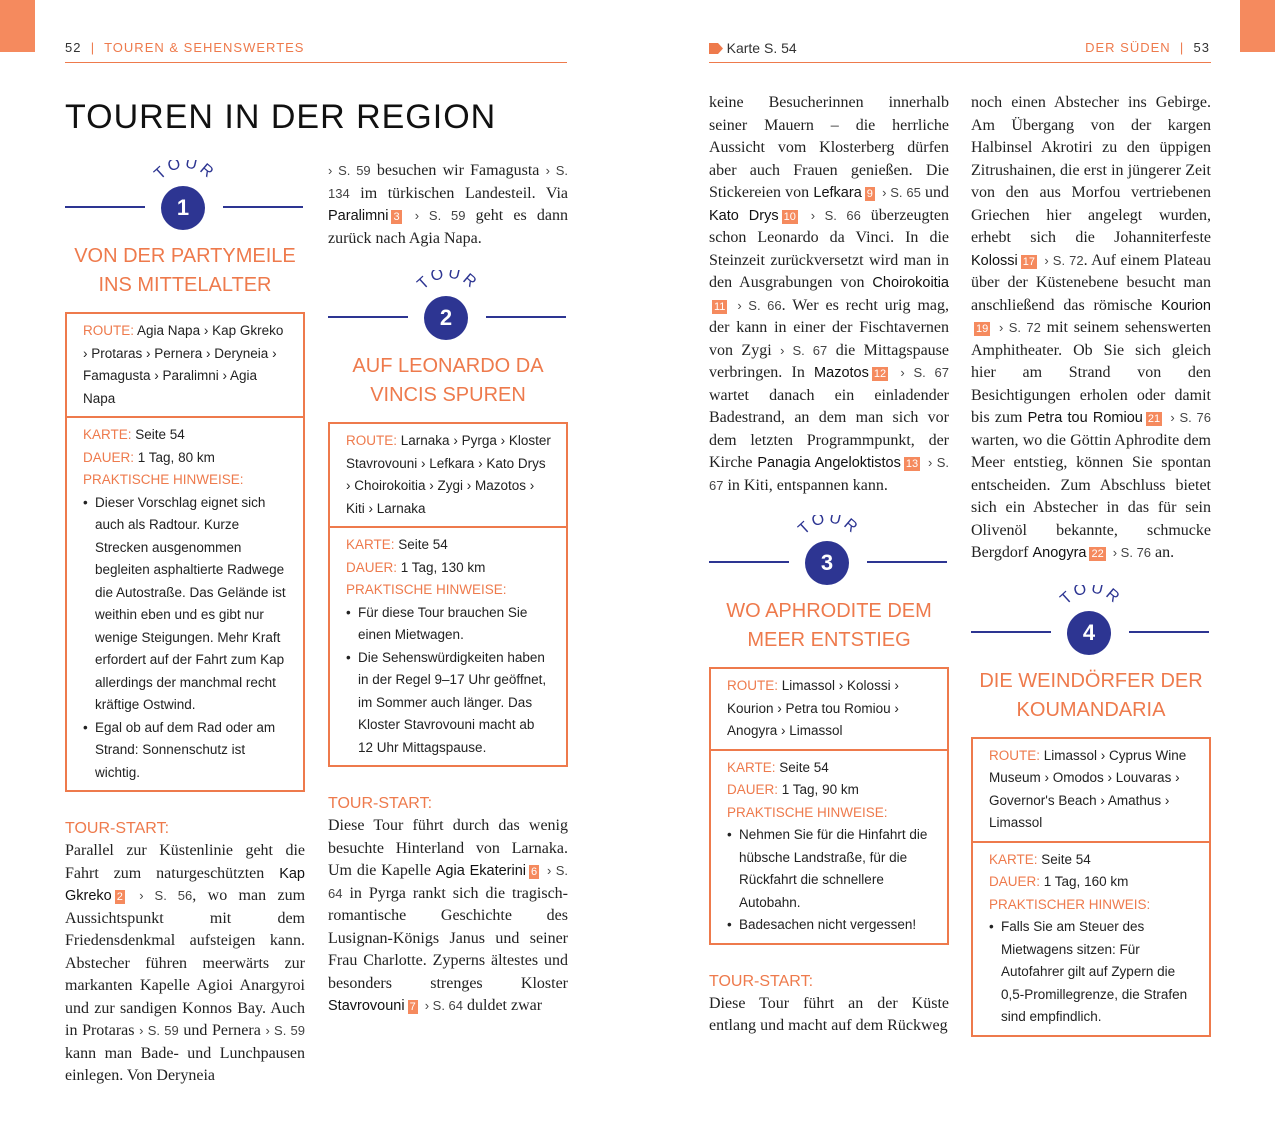 The width and height of the screenshot is (1275, 1122). What do you see at coordinates (1201, 47) in the screenshot?
I see `page-number: 53` at bounding box center [1201, 47].